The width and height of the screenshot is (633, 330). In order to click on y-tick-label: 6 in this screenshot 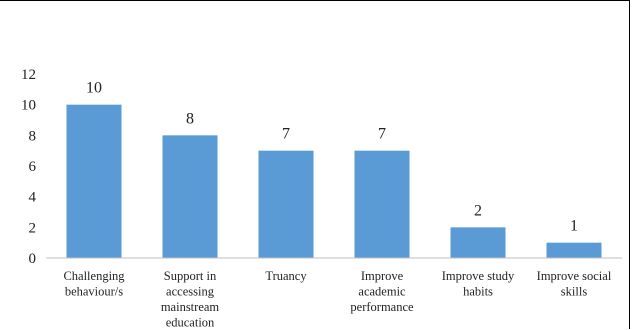, I will do `click(33, 167)`.